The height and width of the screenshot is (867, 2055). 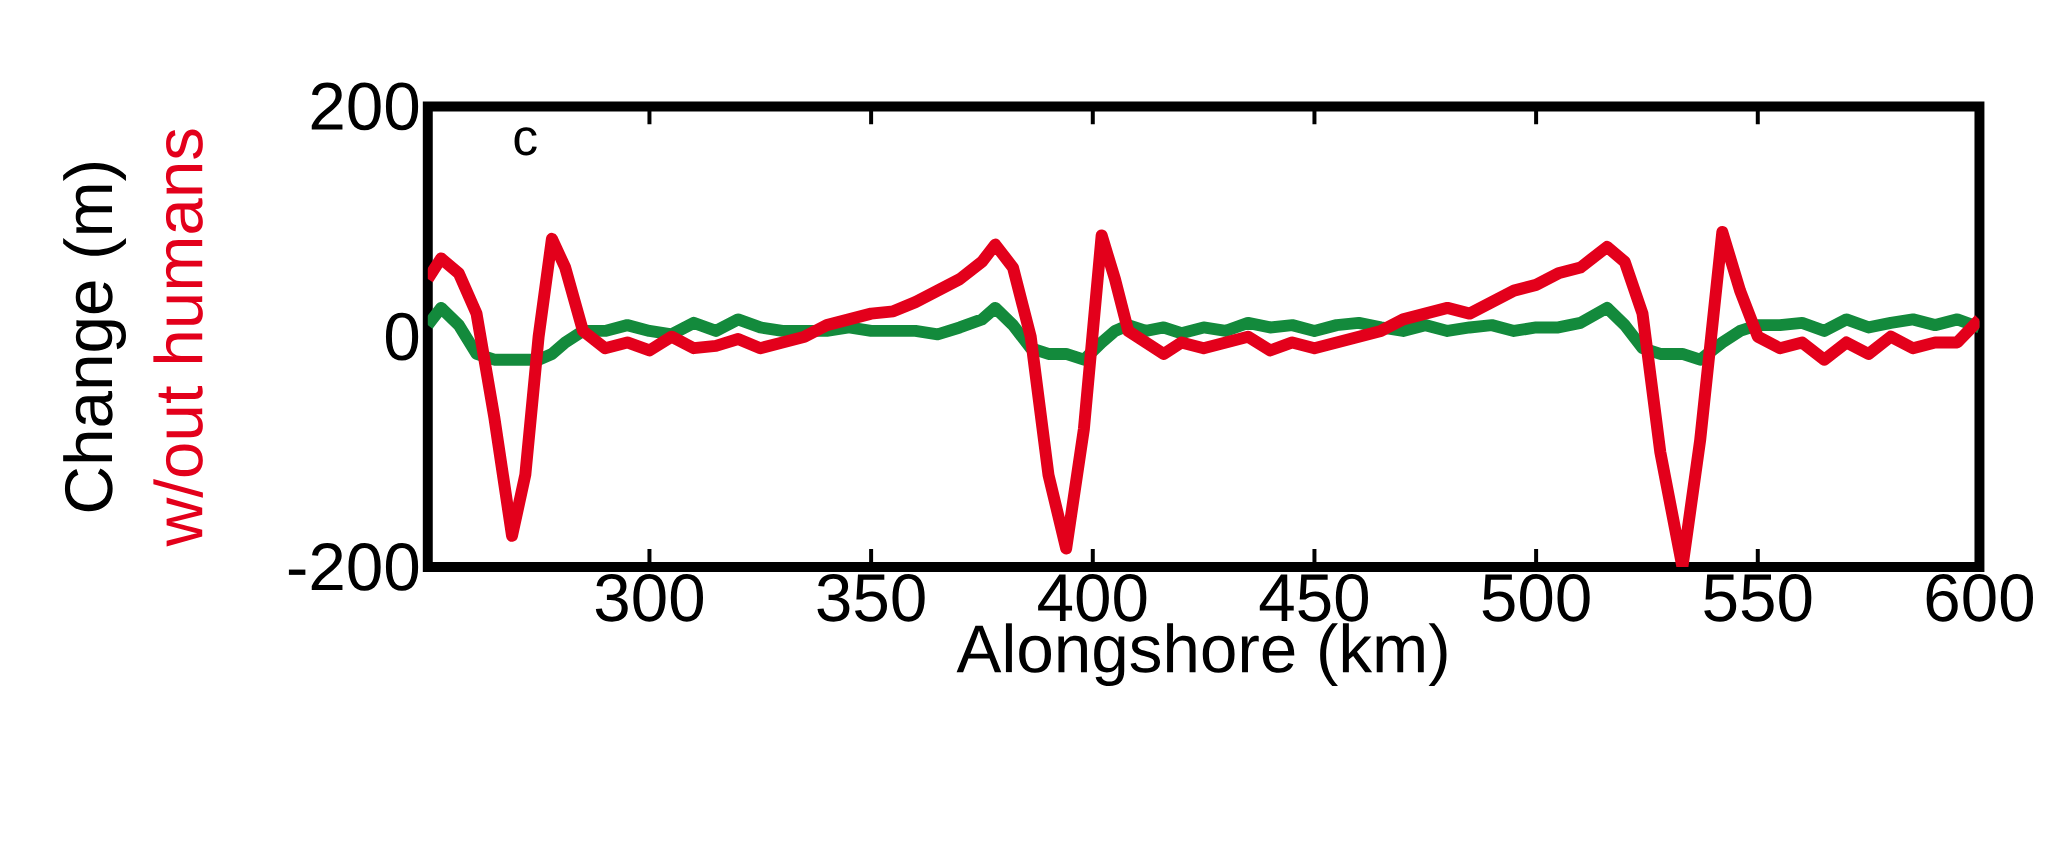 What do you see at coordinates (178, 338) in the screenshot?
I see `text: w/out humans` at bounding box center [178, 338].